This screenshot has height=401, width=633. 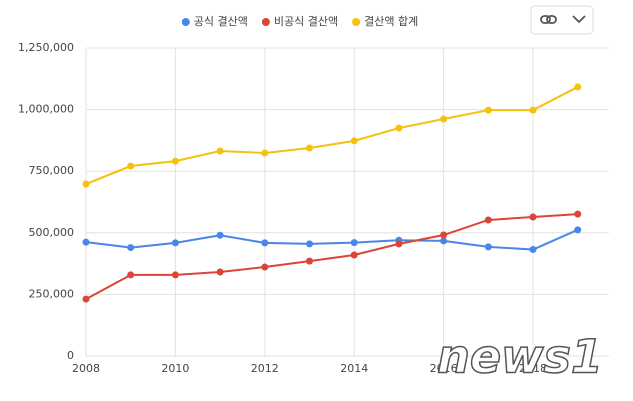 What do you see at coordinates (86, 368) in the screenshot?
I see `x-tick-label: 2008` at bounding box center [86, 368].